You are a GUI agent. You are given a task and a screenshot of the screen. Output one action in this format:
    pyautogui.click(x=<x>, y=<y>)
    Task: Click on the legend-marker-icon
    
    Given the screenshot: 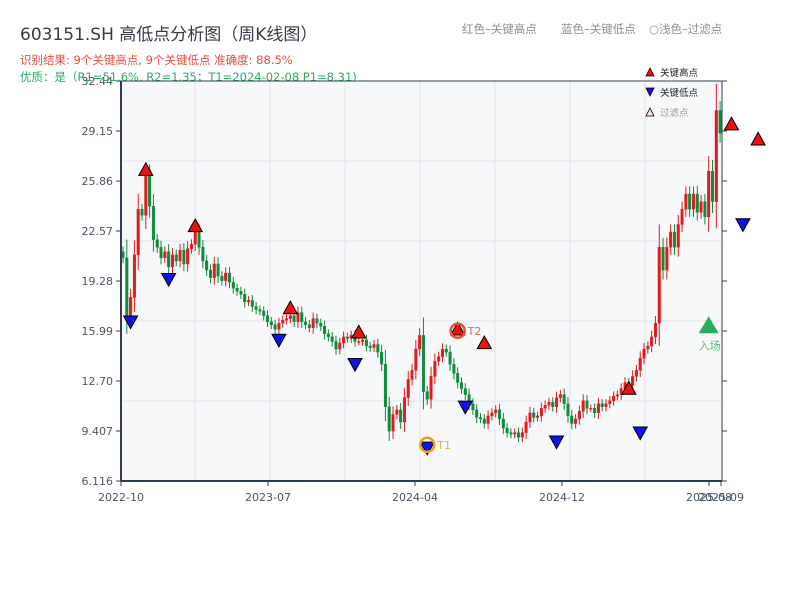 What is the action you would take?
    pyautogui.click(x=650, y=112)
    